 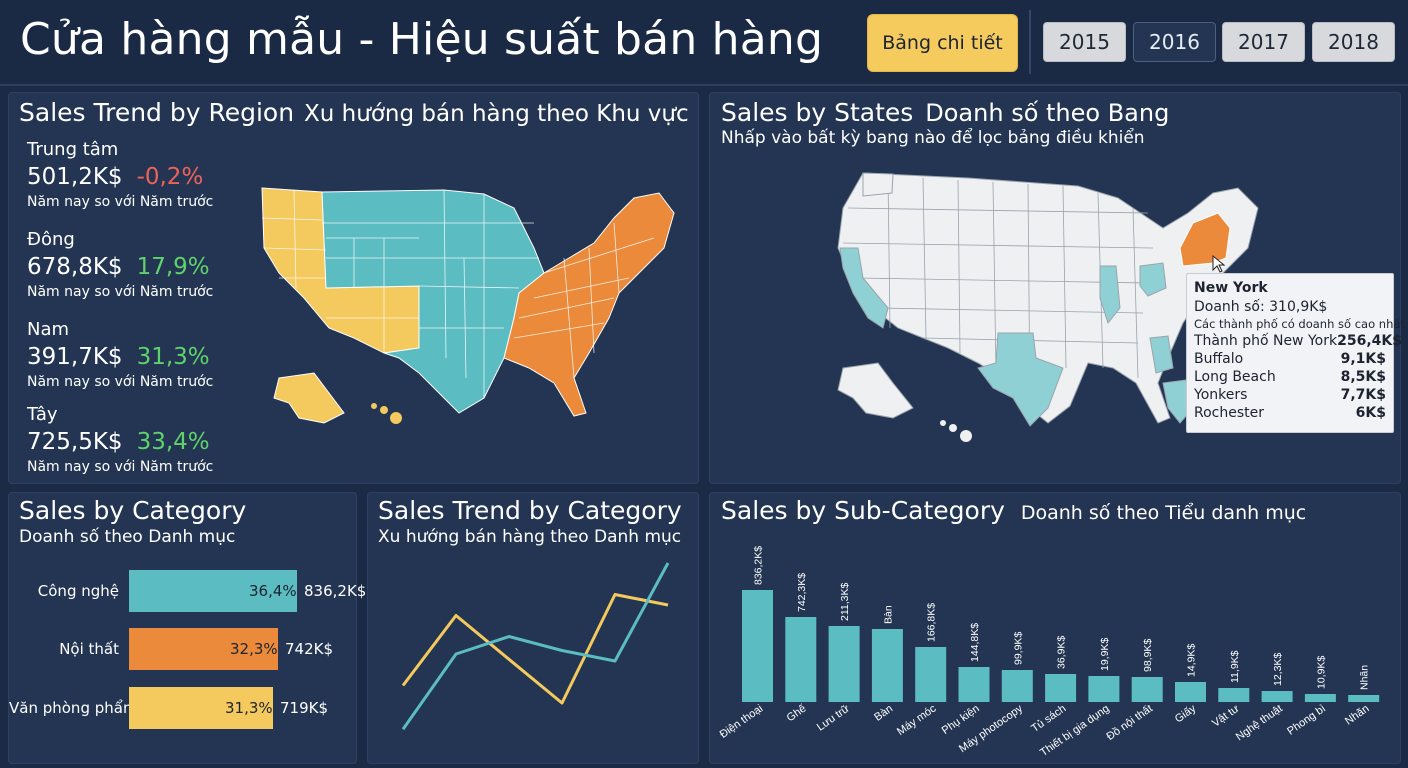 What do you see at coordinates (1174, 42) in the screenshot?
I see `year-button-2016: 2016` at bounding box center [1174, 42].